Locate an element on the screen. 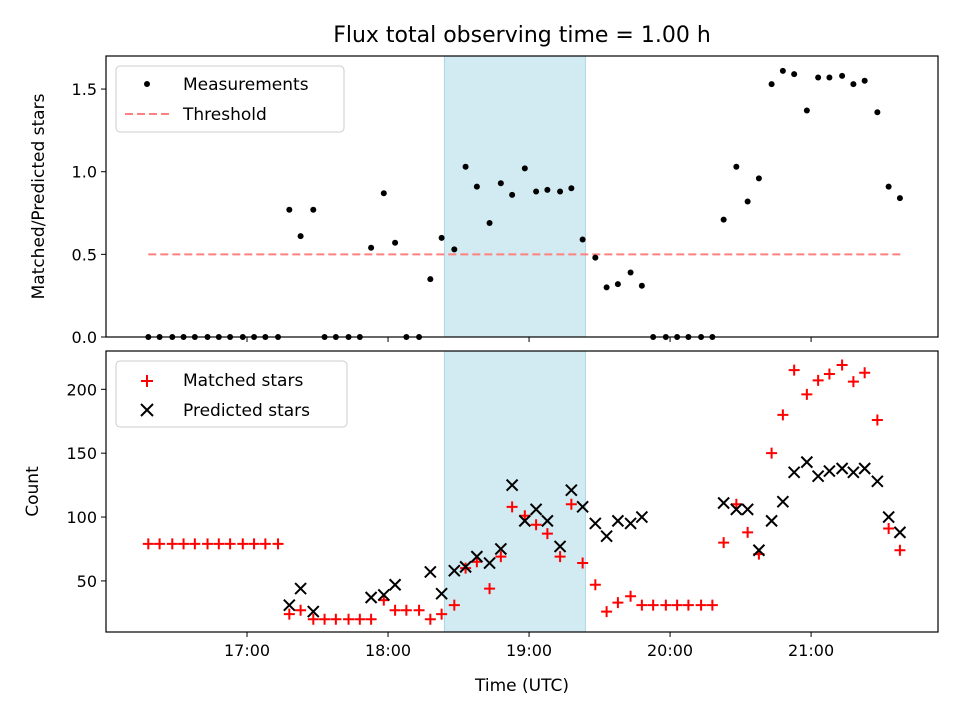  y-axis-label: Matched/Predicted stars is located at coordinates (39, 196).